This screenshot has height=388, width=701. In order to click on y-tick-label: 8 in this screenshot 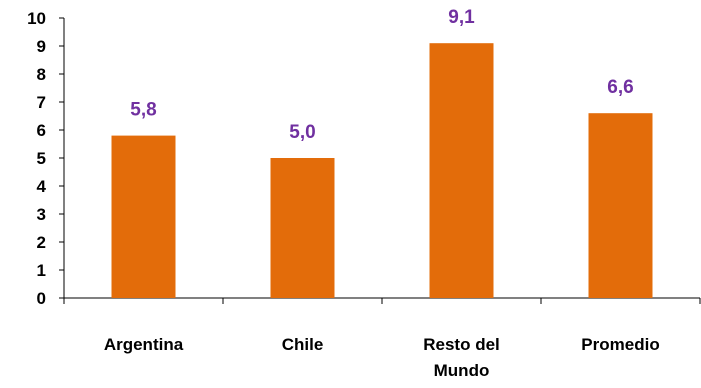, I will do `click(41, 74)`.